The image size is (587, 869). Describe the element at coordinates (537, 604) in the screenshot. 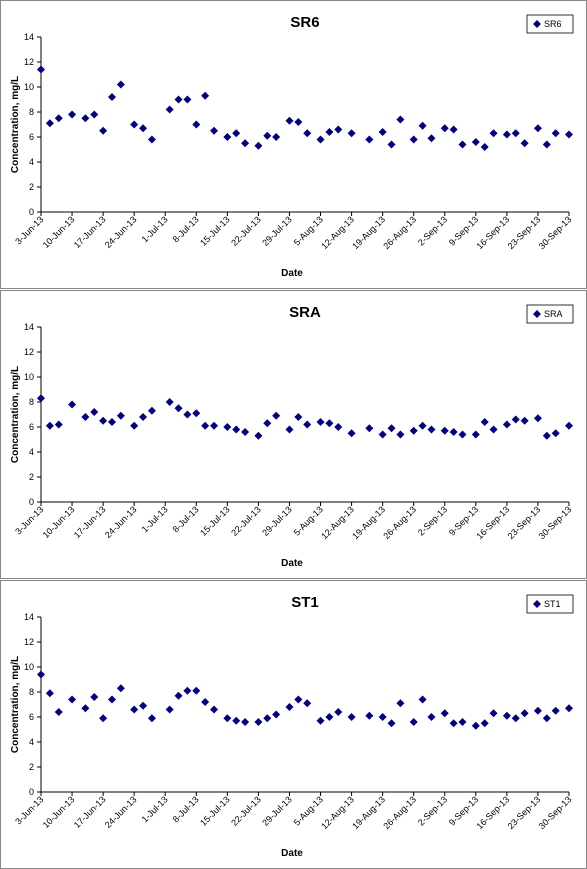

I see `legend-marker` at that location.